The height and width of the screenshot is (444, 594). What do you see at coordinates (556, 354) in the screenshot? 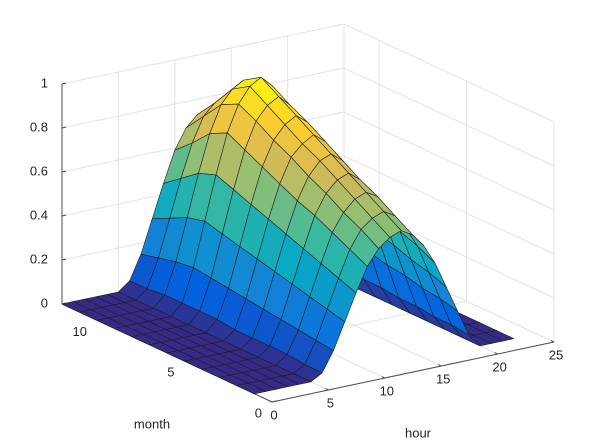
I see `x-tick-label: 25` at bounding box center [556, 354].